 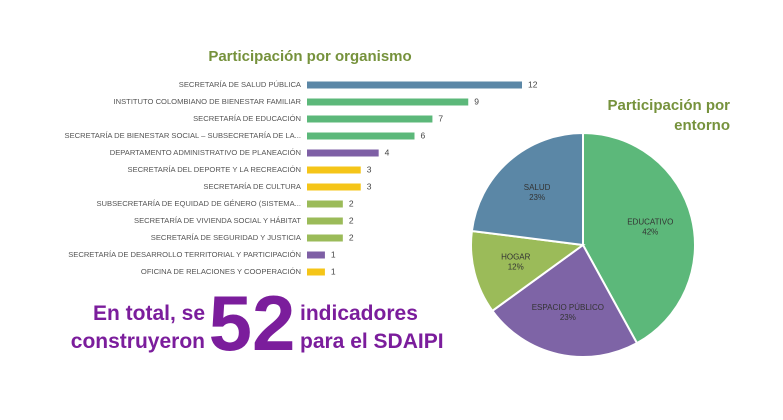 I want to click on category-label: SECRETARÍA DEL DEPORTE Y LA RECREACIÓN, so click(x=214, y=169).